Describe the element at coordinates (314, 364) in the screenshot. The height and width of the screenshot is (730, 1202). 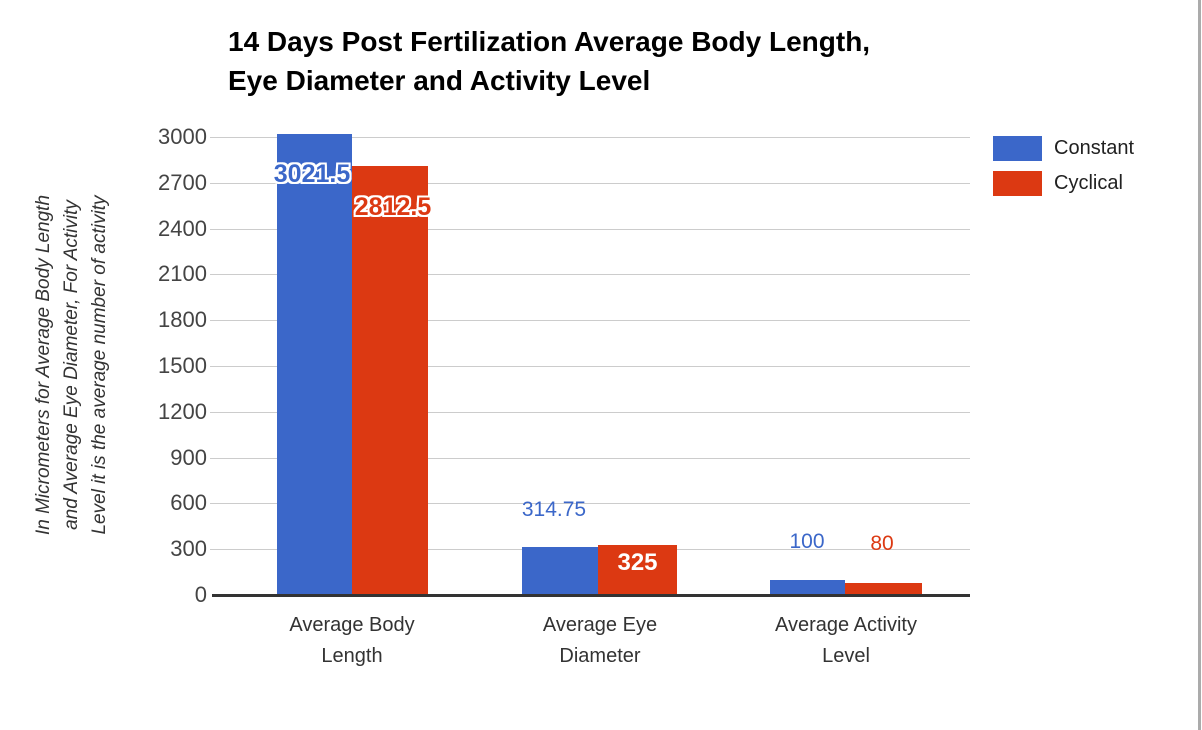
I see `bar-constant-body-length` at that location.